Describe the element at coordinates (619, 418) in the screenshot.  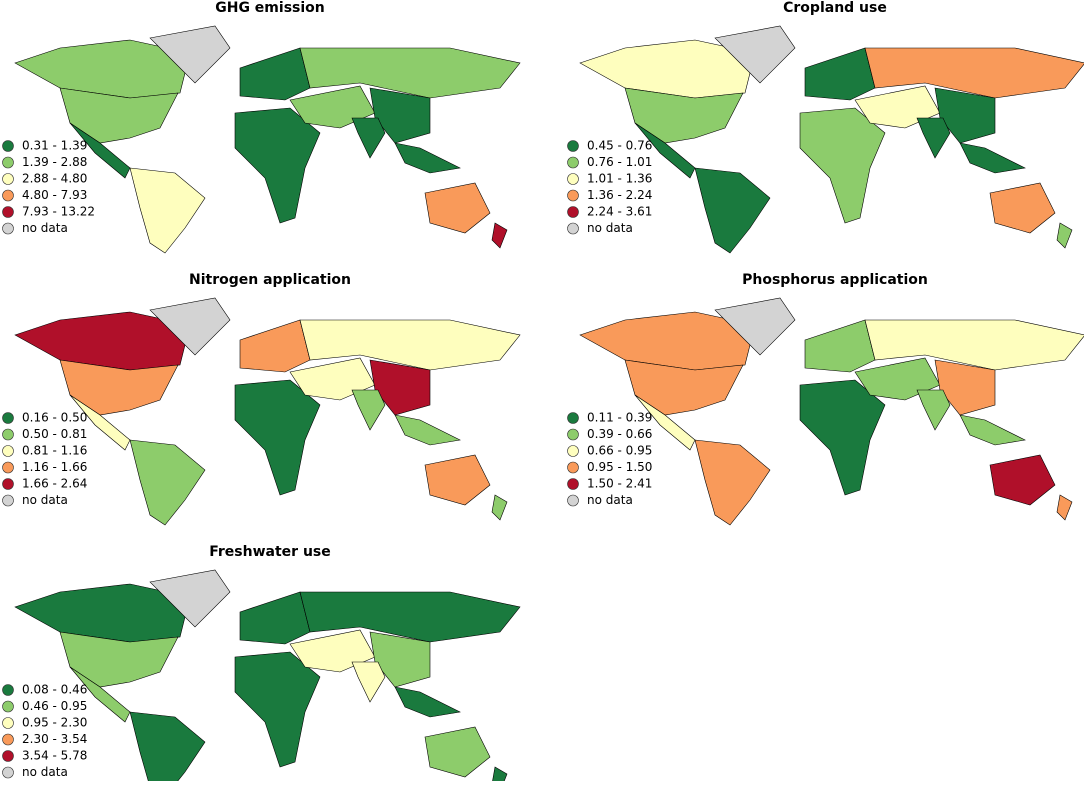
I see `legend-label: 0.11 - 0.39` at that location.